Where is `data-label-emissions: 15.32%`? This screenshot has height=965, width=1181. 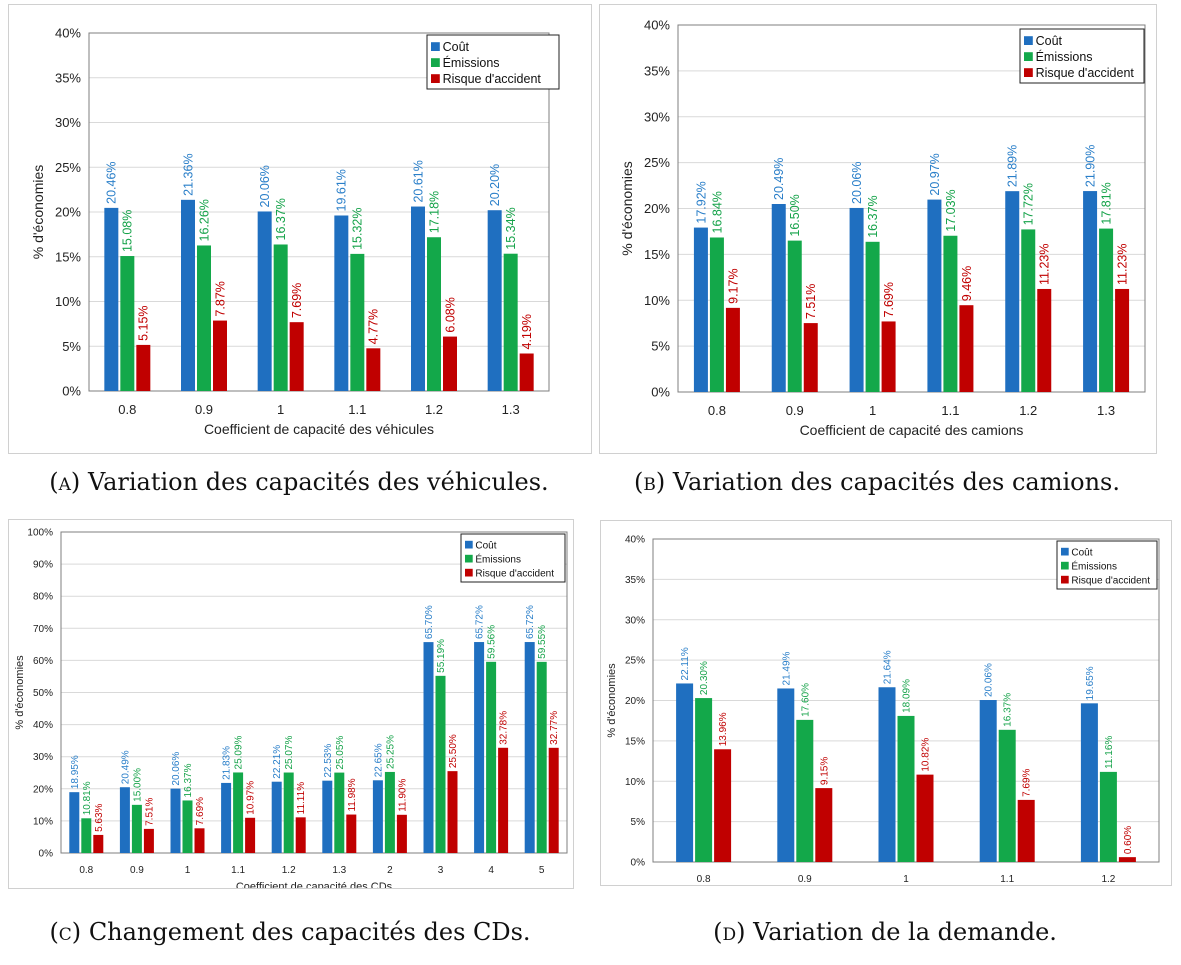 data-label-emissions: 15.32% is located at coordinates (358, 228).